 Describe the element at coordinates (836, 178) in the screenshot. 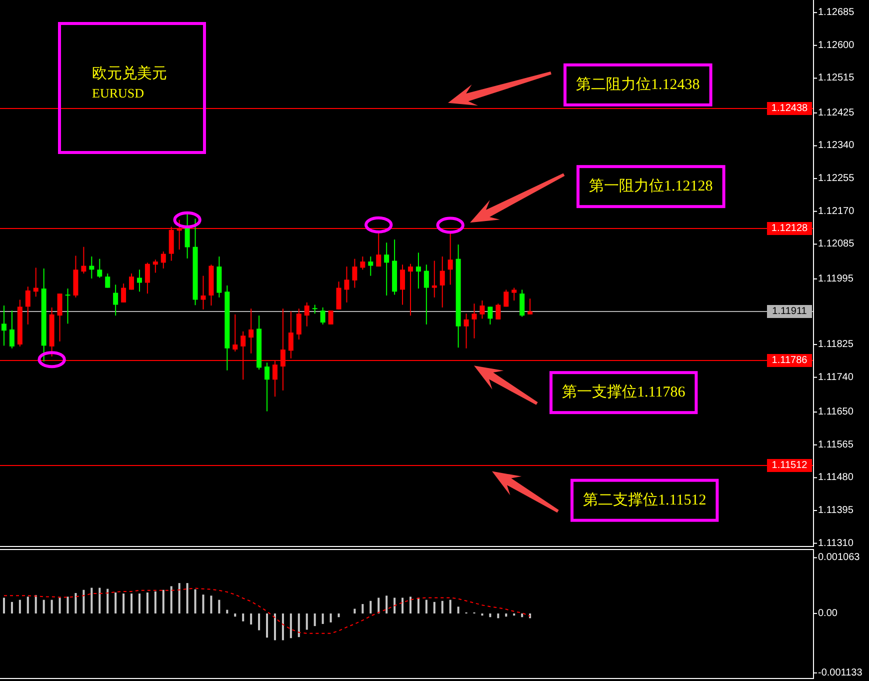

I see `y-tick-label: 1.12255` at that location.